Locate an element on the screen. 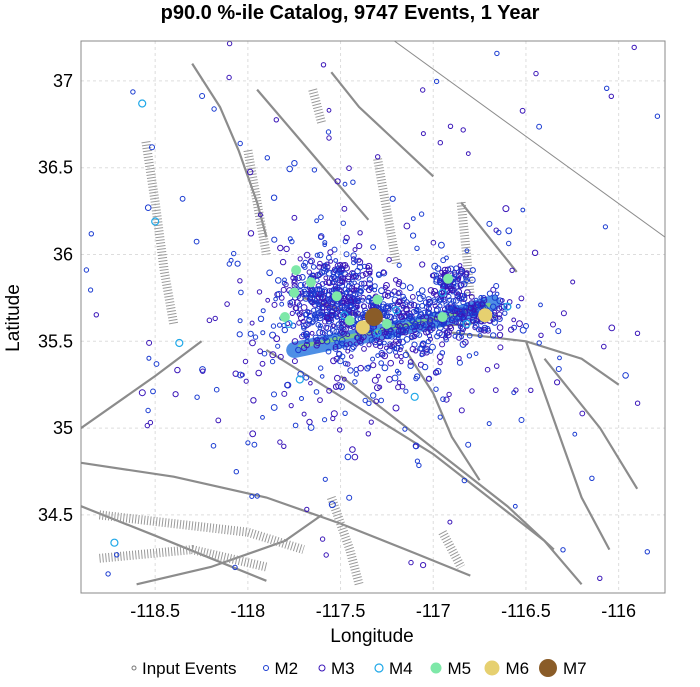 This screenshot has width=700, height=687. legend-label: M3 is located at coordinates (343, 668).